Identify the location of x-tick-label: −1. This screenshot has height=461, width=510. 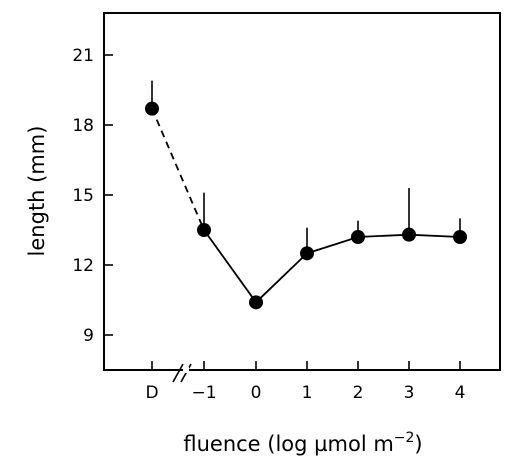
(203, 393).